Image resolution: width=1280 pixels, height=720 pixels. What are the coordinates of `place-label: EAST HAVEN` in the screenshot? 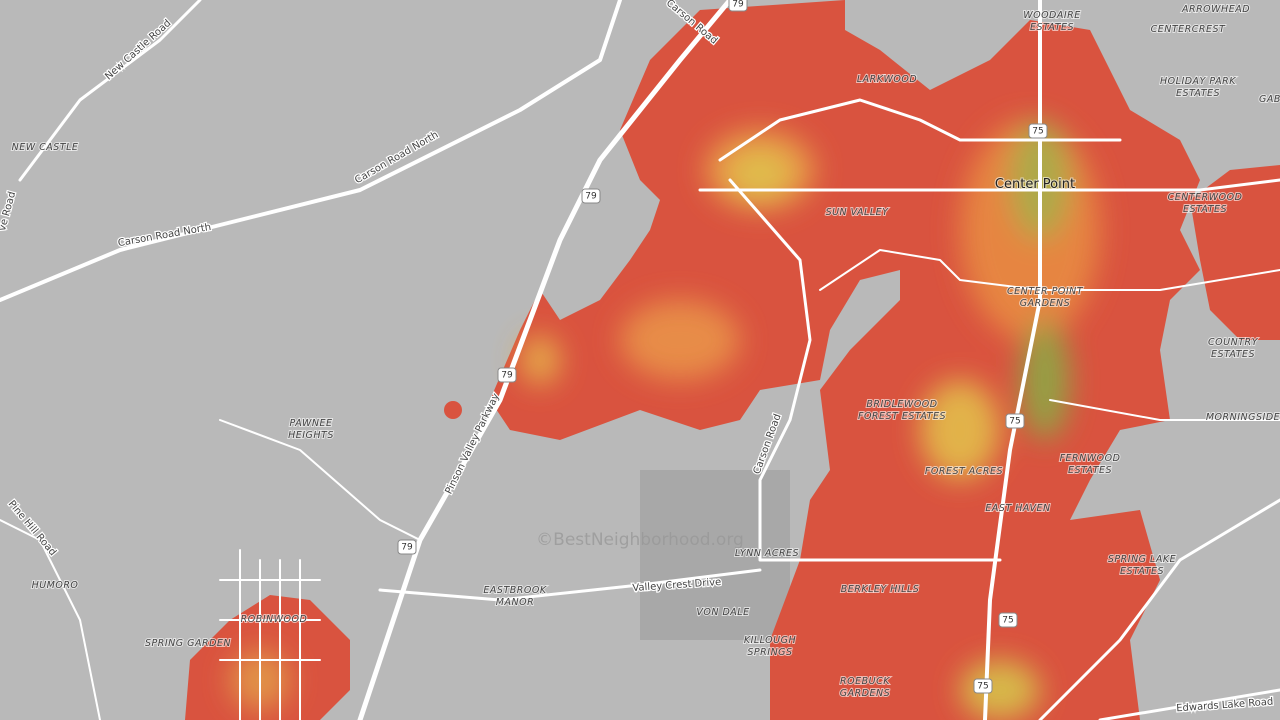 It's located at (1017, 508).